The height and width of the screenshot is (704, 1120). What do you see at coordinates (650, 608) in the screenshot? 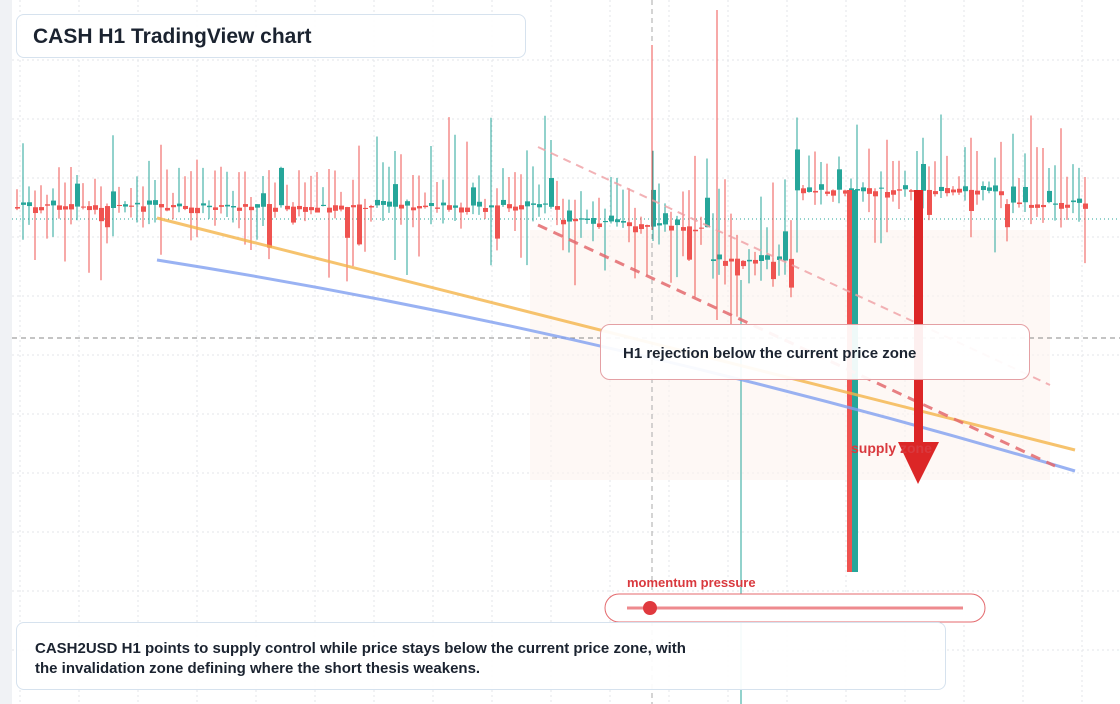
I see `momentum-knob` at bounding box center [650, 608].